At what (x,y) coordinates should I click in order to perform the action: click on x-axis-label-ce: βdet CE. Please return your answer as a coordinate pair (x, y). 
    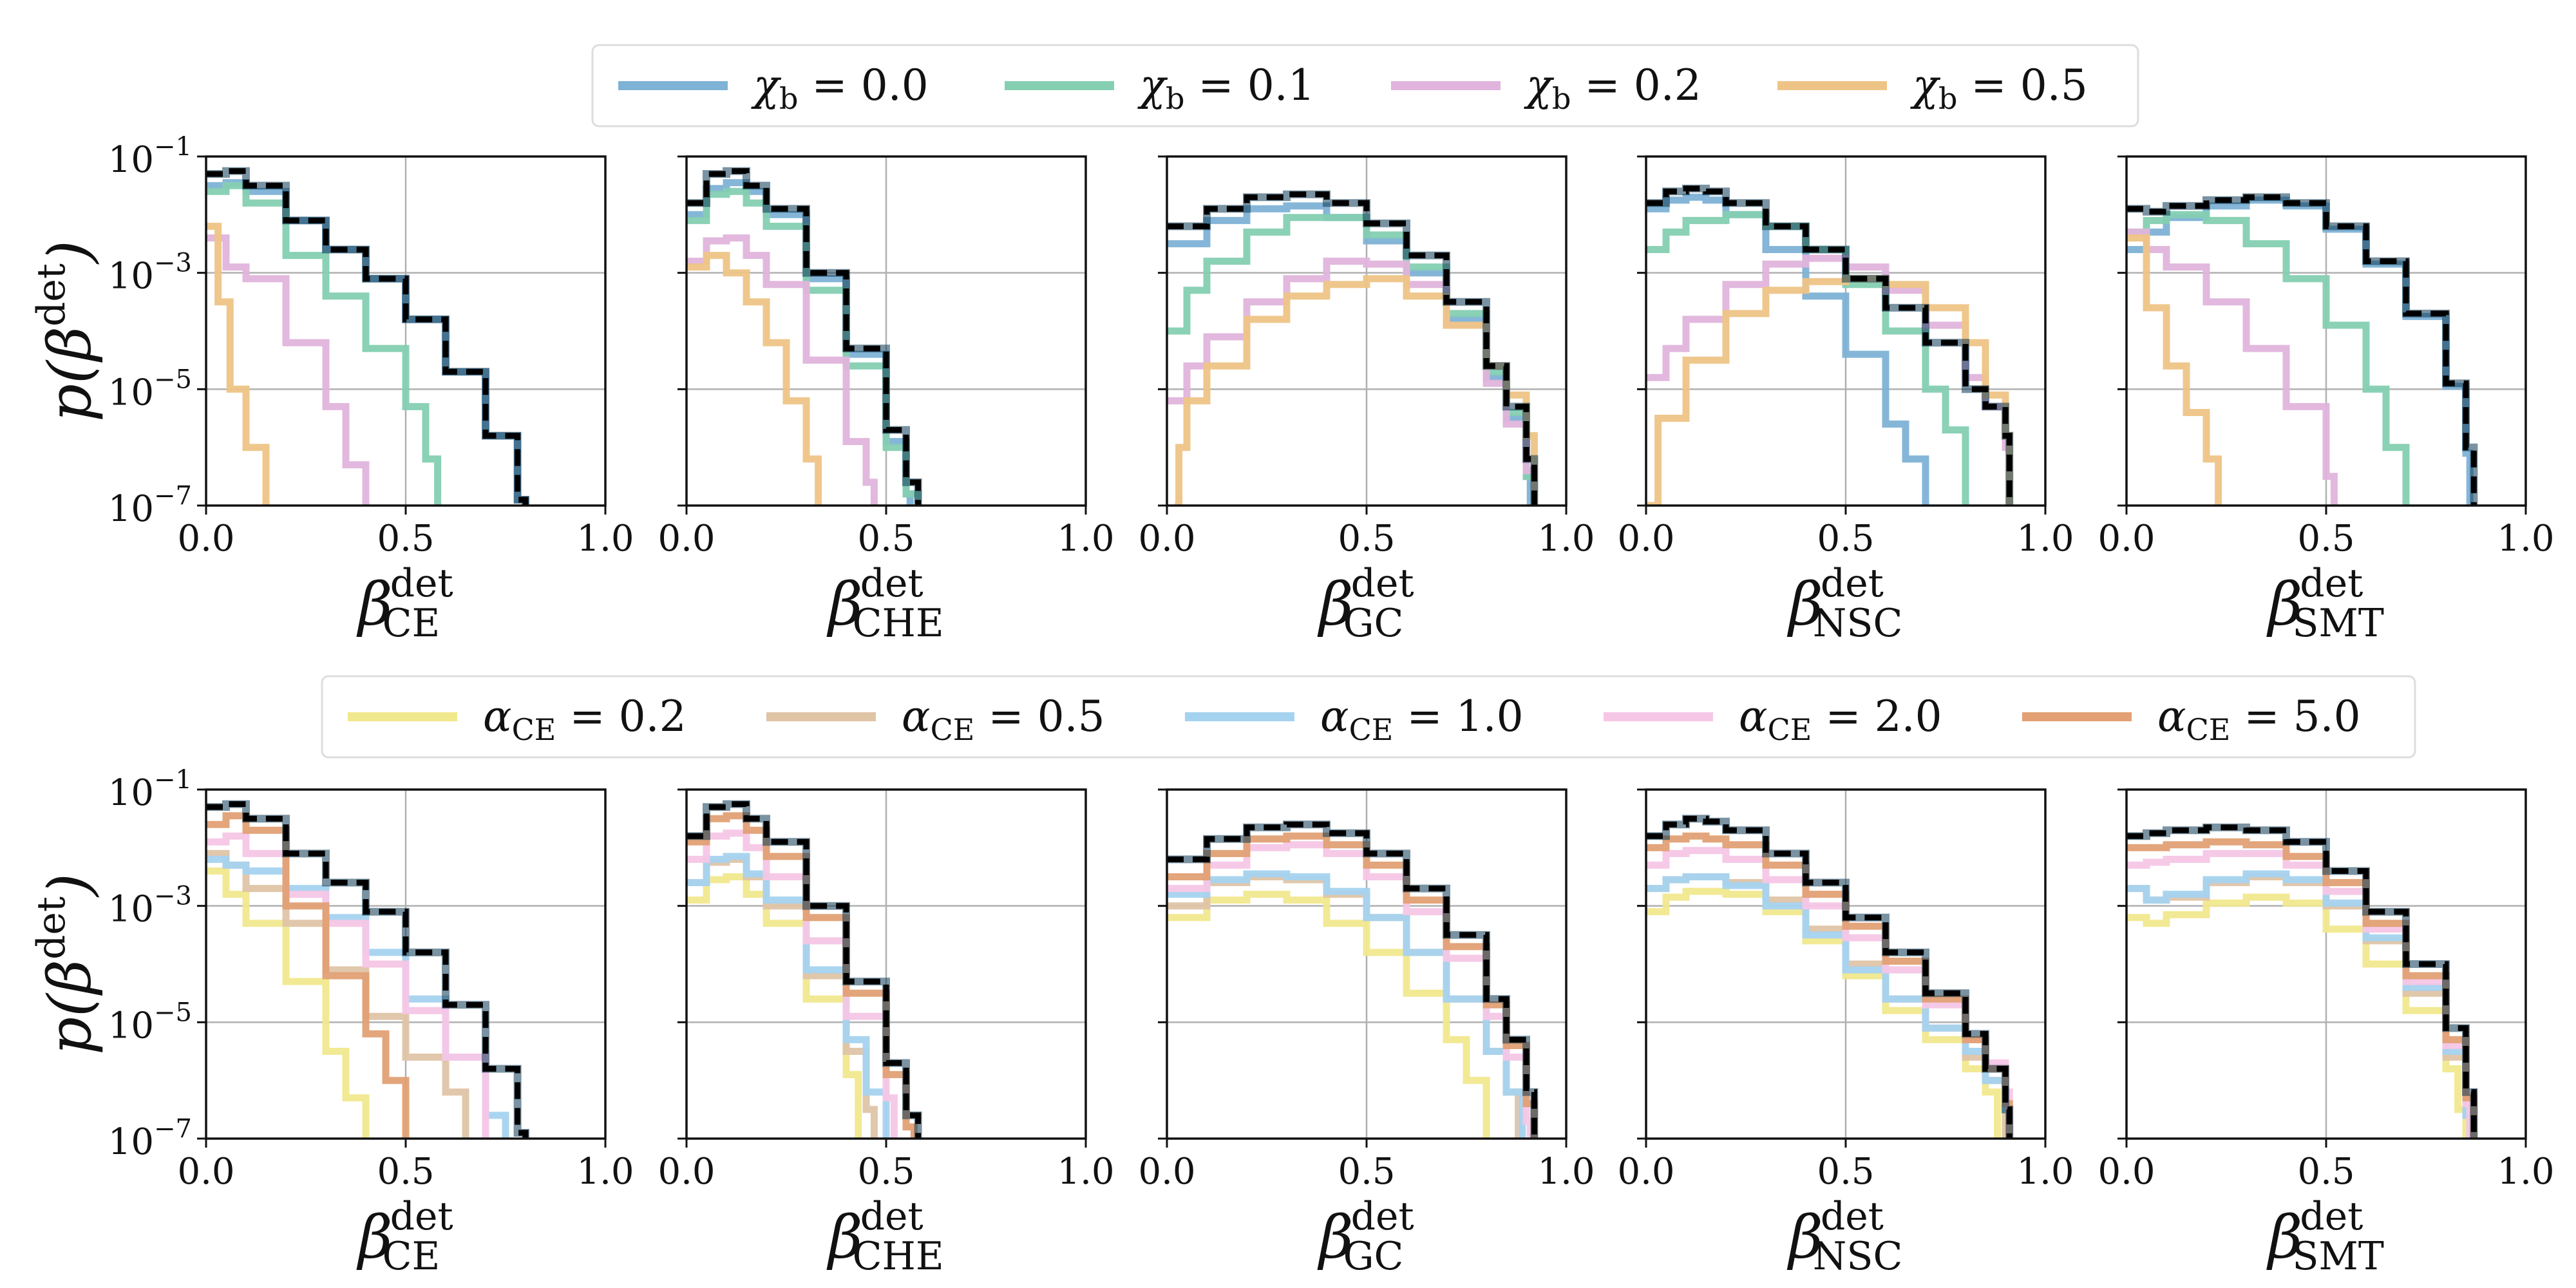
    Looking at the image, I should click on (404, 603).